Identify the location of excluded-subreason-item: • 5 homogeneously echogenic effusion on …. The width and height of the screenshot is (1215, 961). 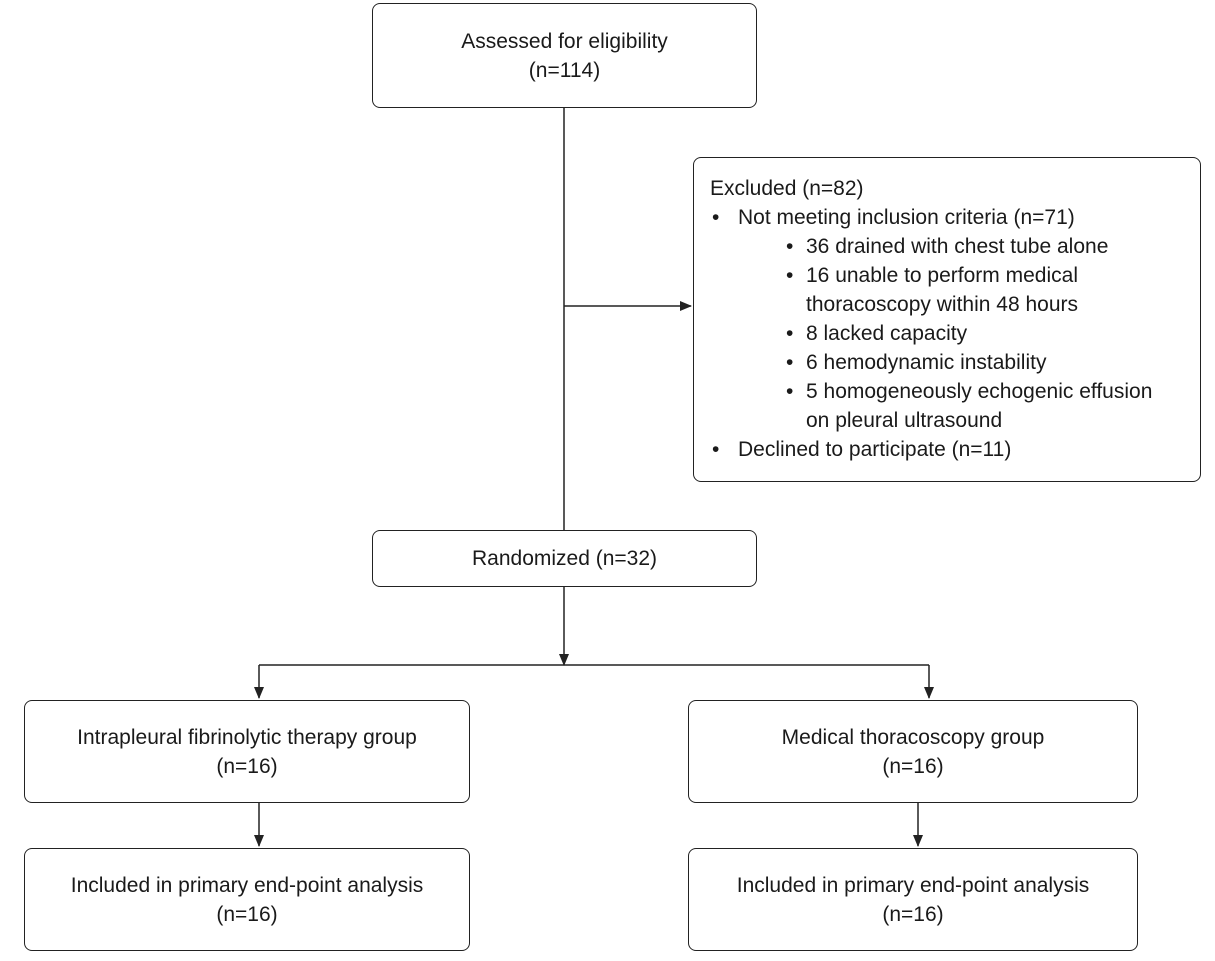
(945, 406).